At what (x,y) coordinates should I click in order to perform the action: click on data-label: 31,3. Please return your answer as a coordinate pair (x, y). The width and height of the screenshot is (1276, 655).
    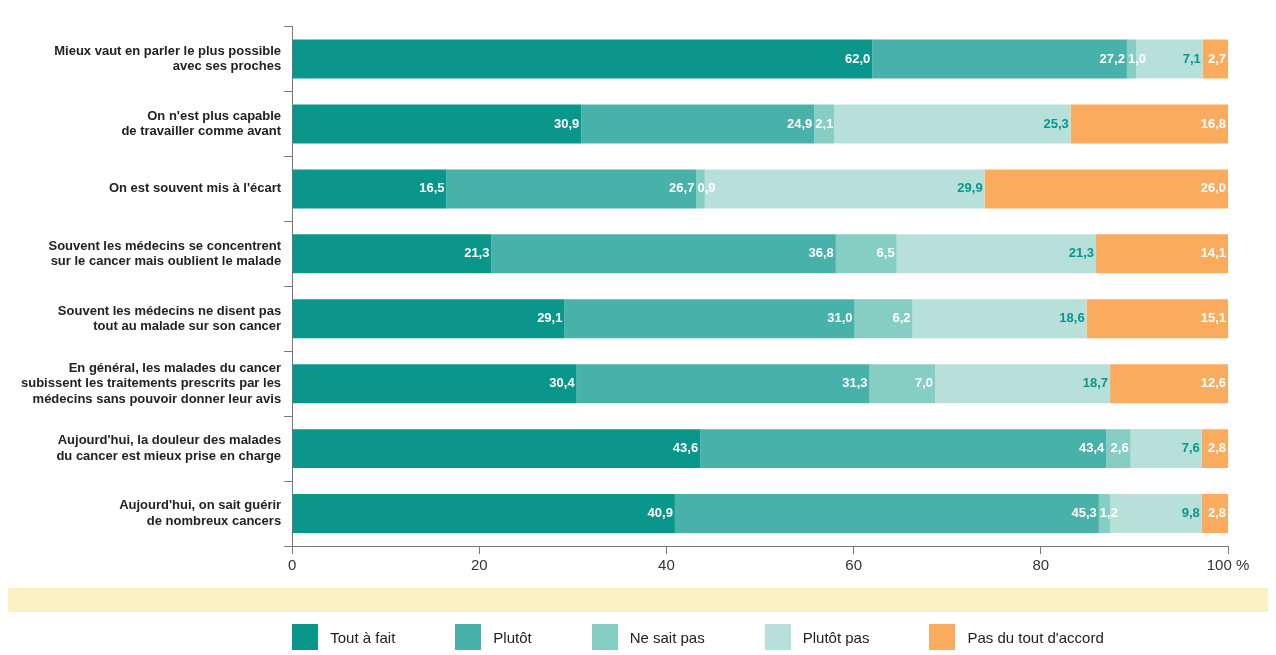
    Looking at the image, I should click on (855, 383).